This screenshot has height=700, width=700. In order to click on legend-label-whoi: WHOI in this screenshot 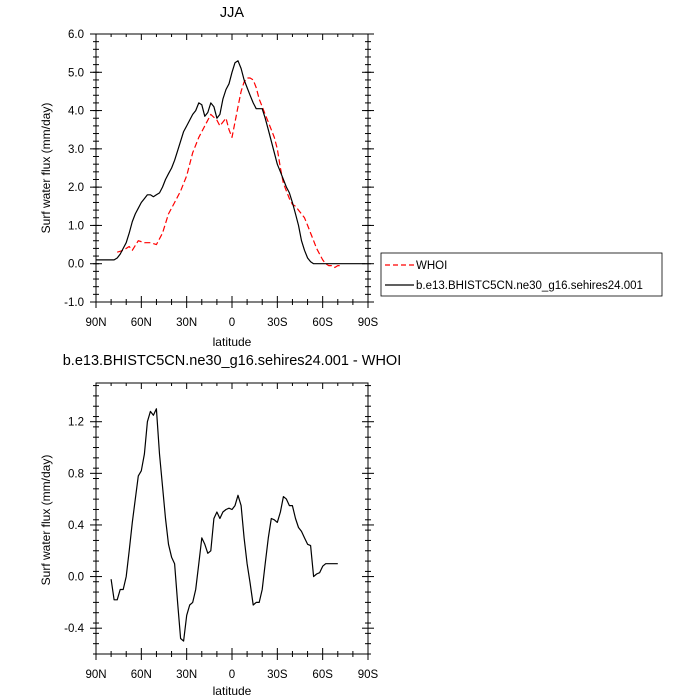, I will do `click(431, 266)`.